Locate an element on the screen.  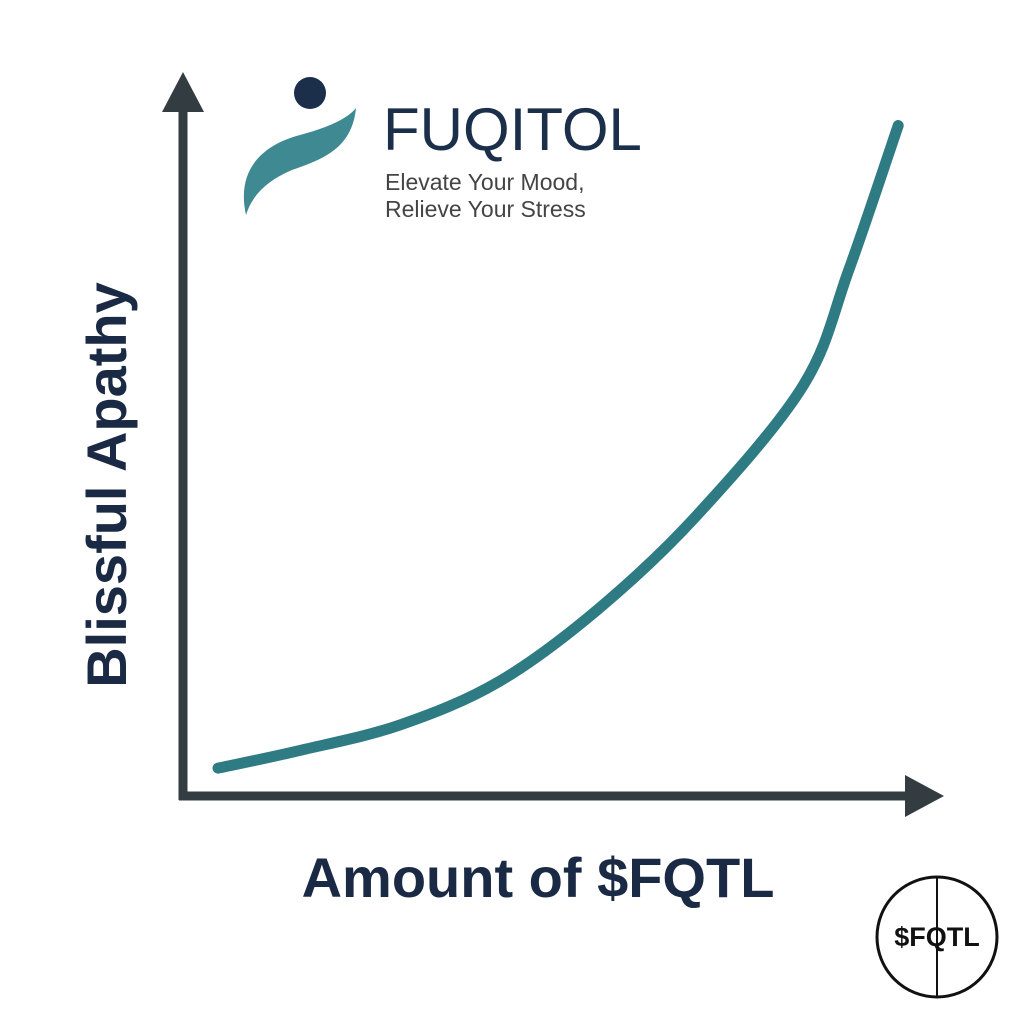
logo-swoosh is located at coordinates (299, 161).